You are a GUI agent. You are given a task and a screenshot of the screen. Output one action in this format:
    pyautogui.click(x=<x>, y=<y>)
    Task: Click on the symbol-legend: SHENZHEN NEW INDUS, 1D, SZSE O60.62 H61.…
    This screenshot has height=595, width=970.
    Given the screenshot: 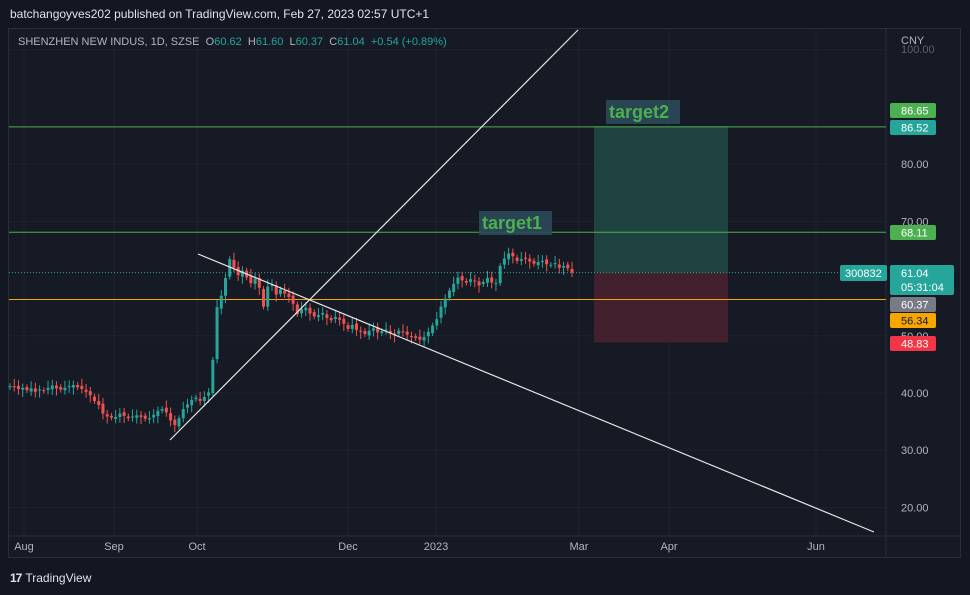 What is the action you would take?
    pyautogui.click(x=232, y=42)
    